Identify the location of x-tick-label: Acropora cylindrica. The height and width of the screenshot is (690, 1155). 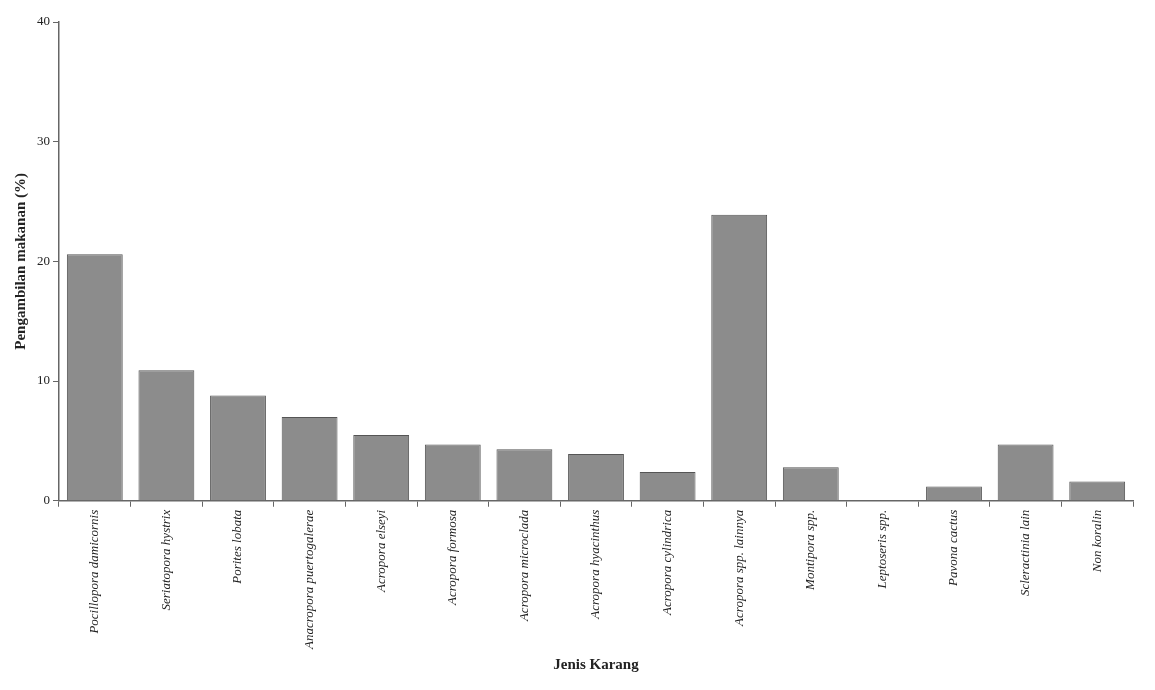
(667, 563).